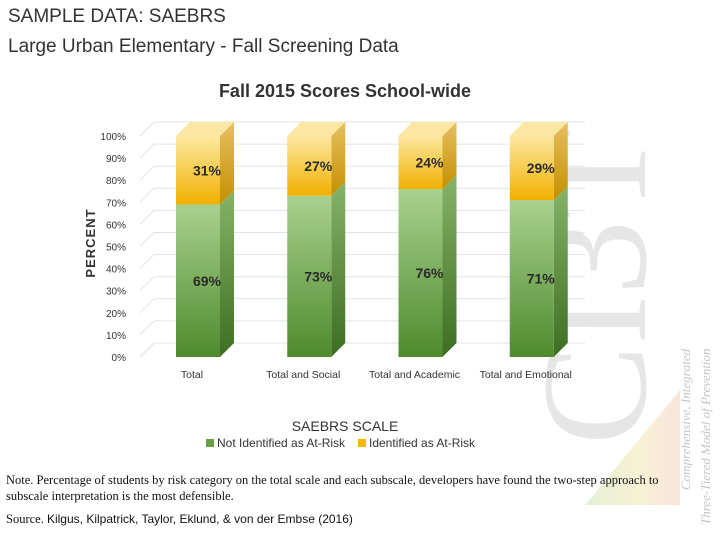 This screenshot has width=720, height=540. Describe the element at coordinates (116, 314) in the screenshot. I see `y-tick-label: 20%` at that location.